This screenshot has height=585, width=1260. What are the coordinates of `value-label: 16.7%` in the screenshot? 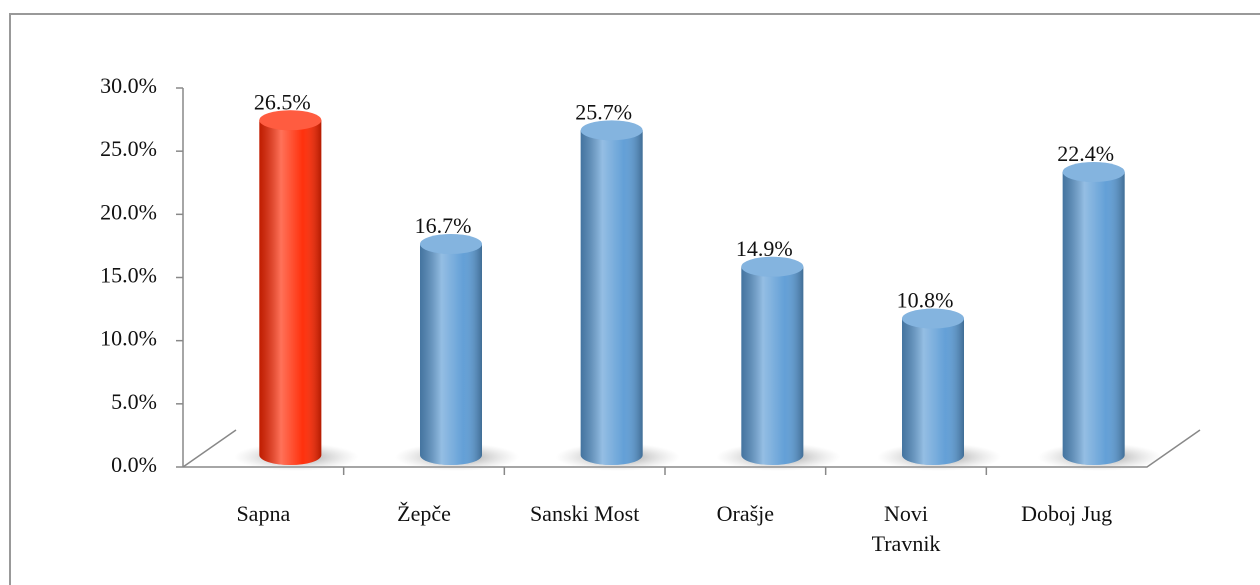 It's located at (443, 225).